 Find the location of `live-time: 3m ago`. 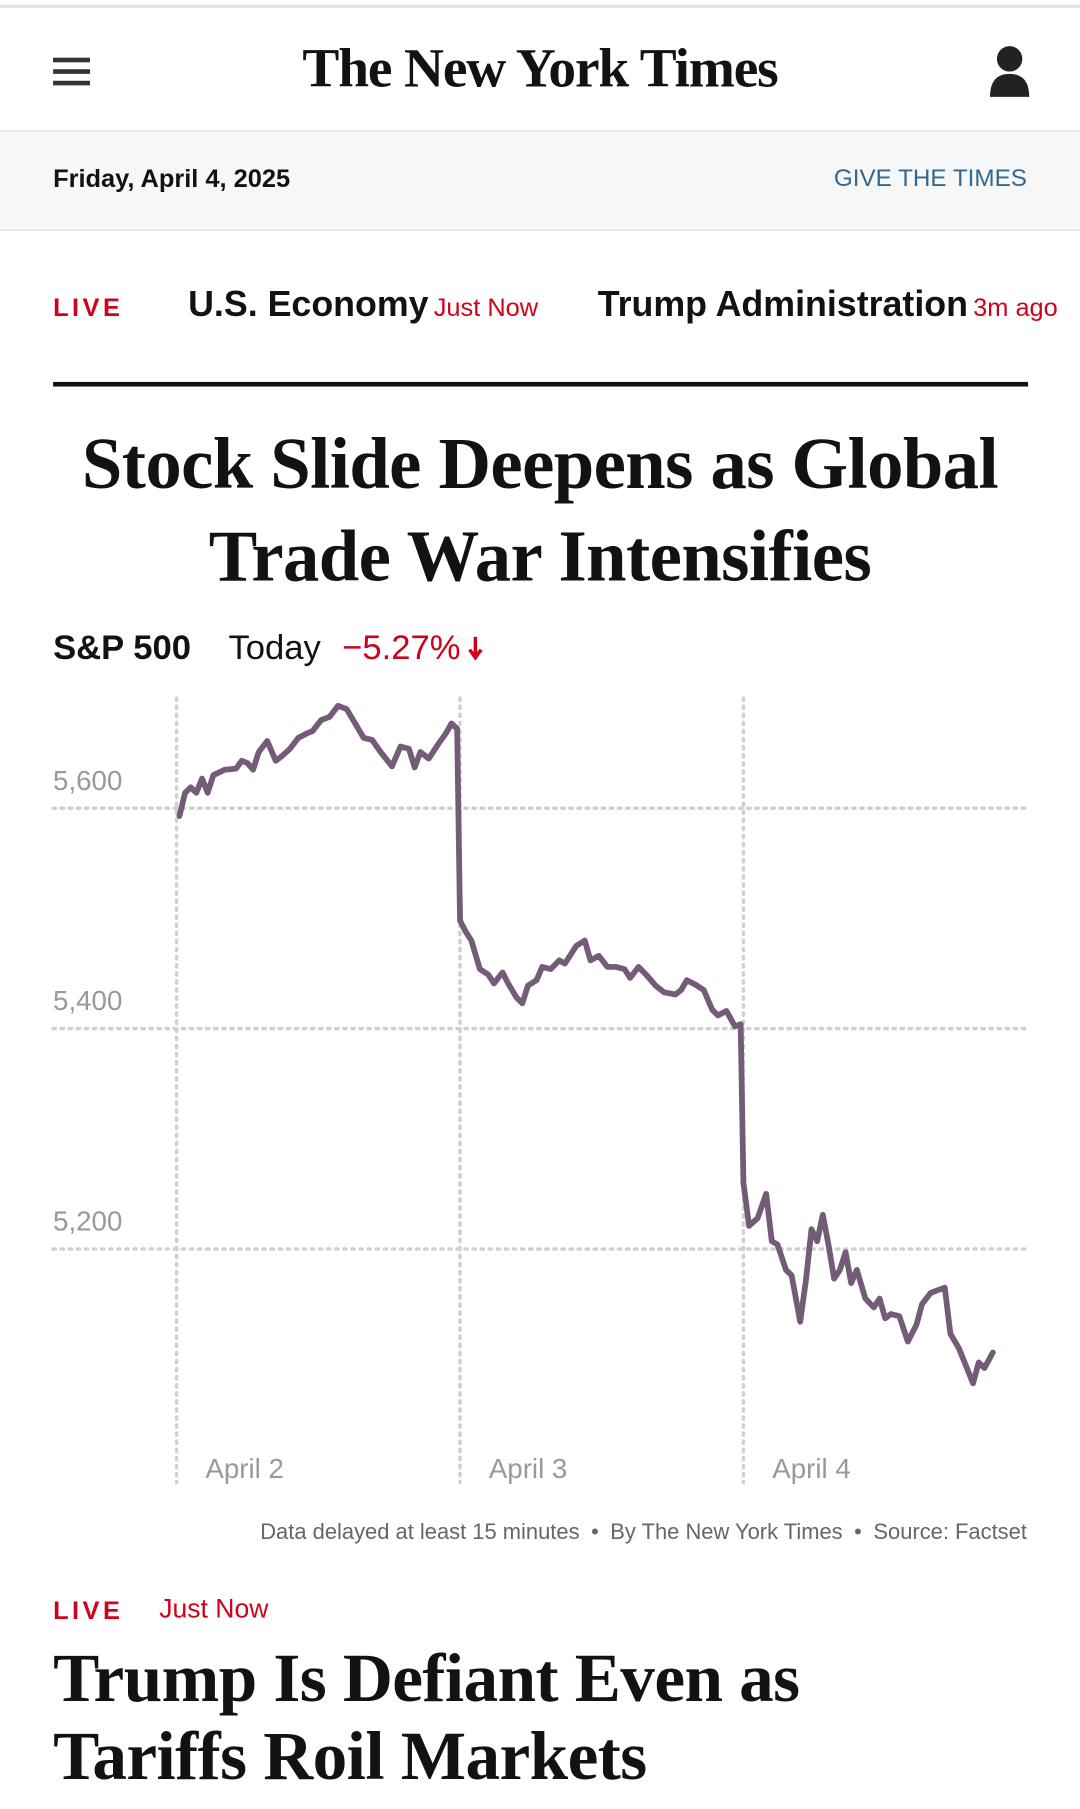

live-time: 3m ago is located at coordinates (1015, 307).